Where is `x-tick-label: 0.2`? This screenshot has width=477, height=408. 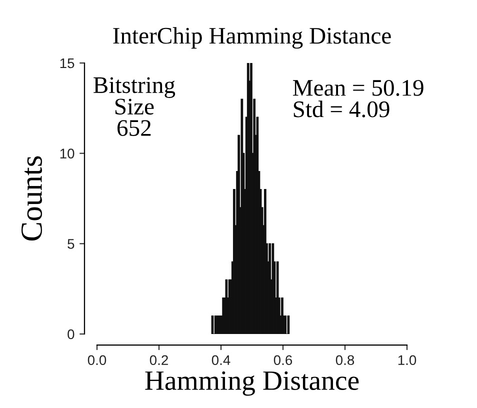
x-tick-label: 0.2 is located at coordinates (159, 360).